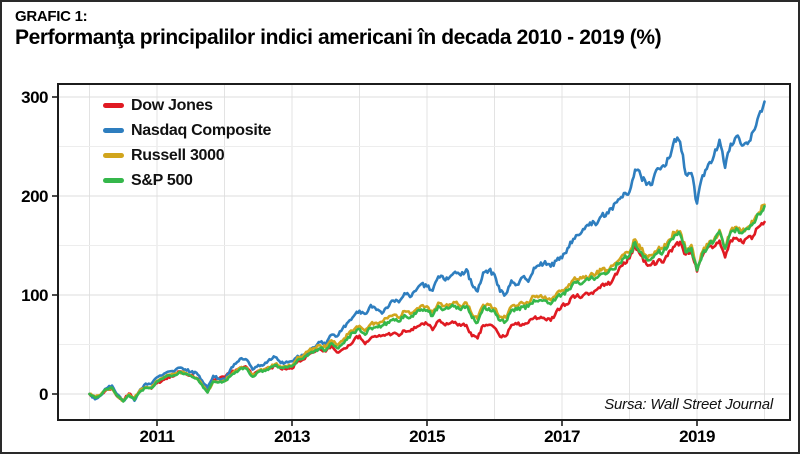  Describe the element at coordinates (697, 436) in the screenshot. I see `x-tick-label: 2019` at that location.